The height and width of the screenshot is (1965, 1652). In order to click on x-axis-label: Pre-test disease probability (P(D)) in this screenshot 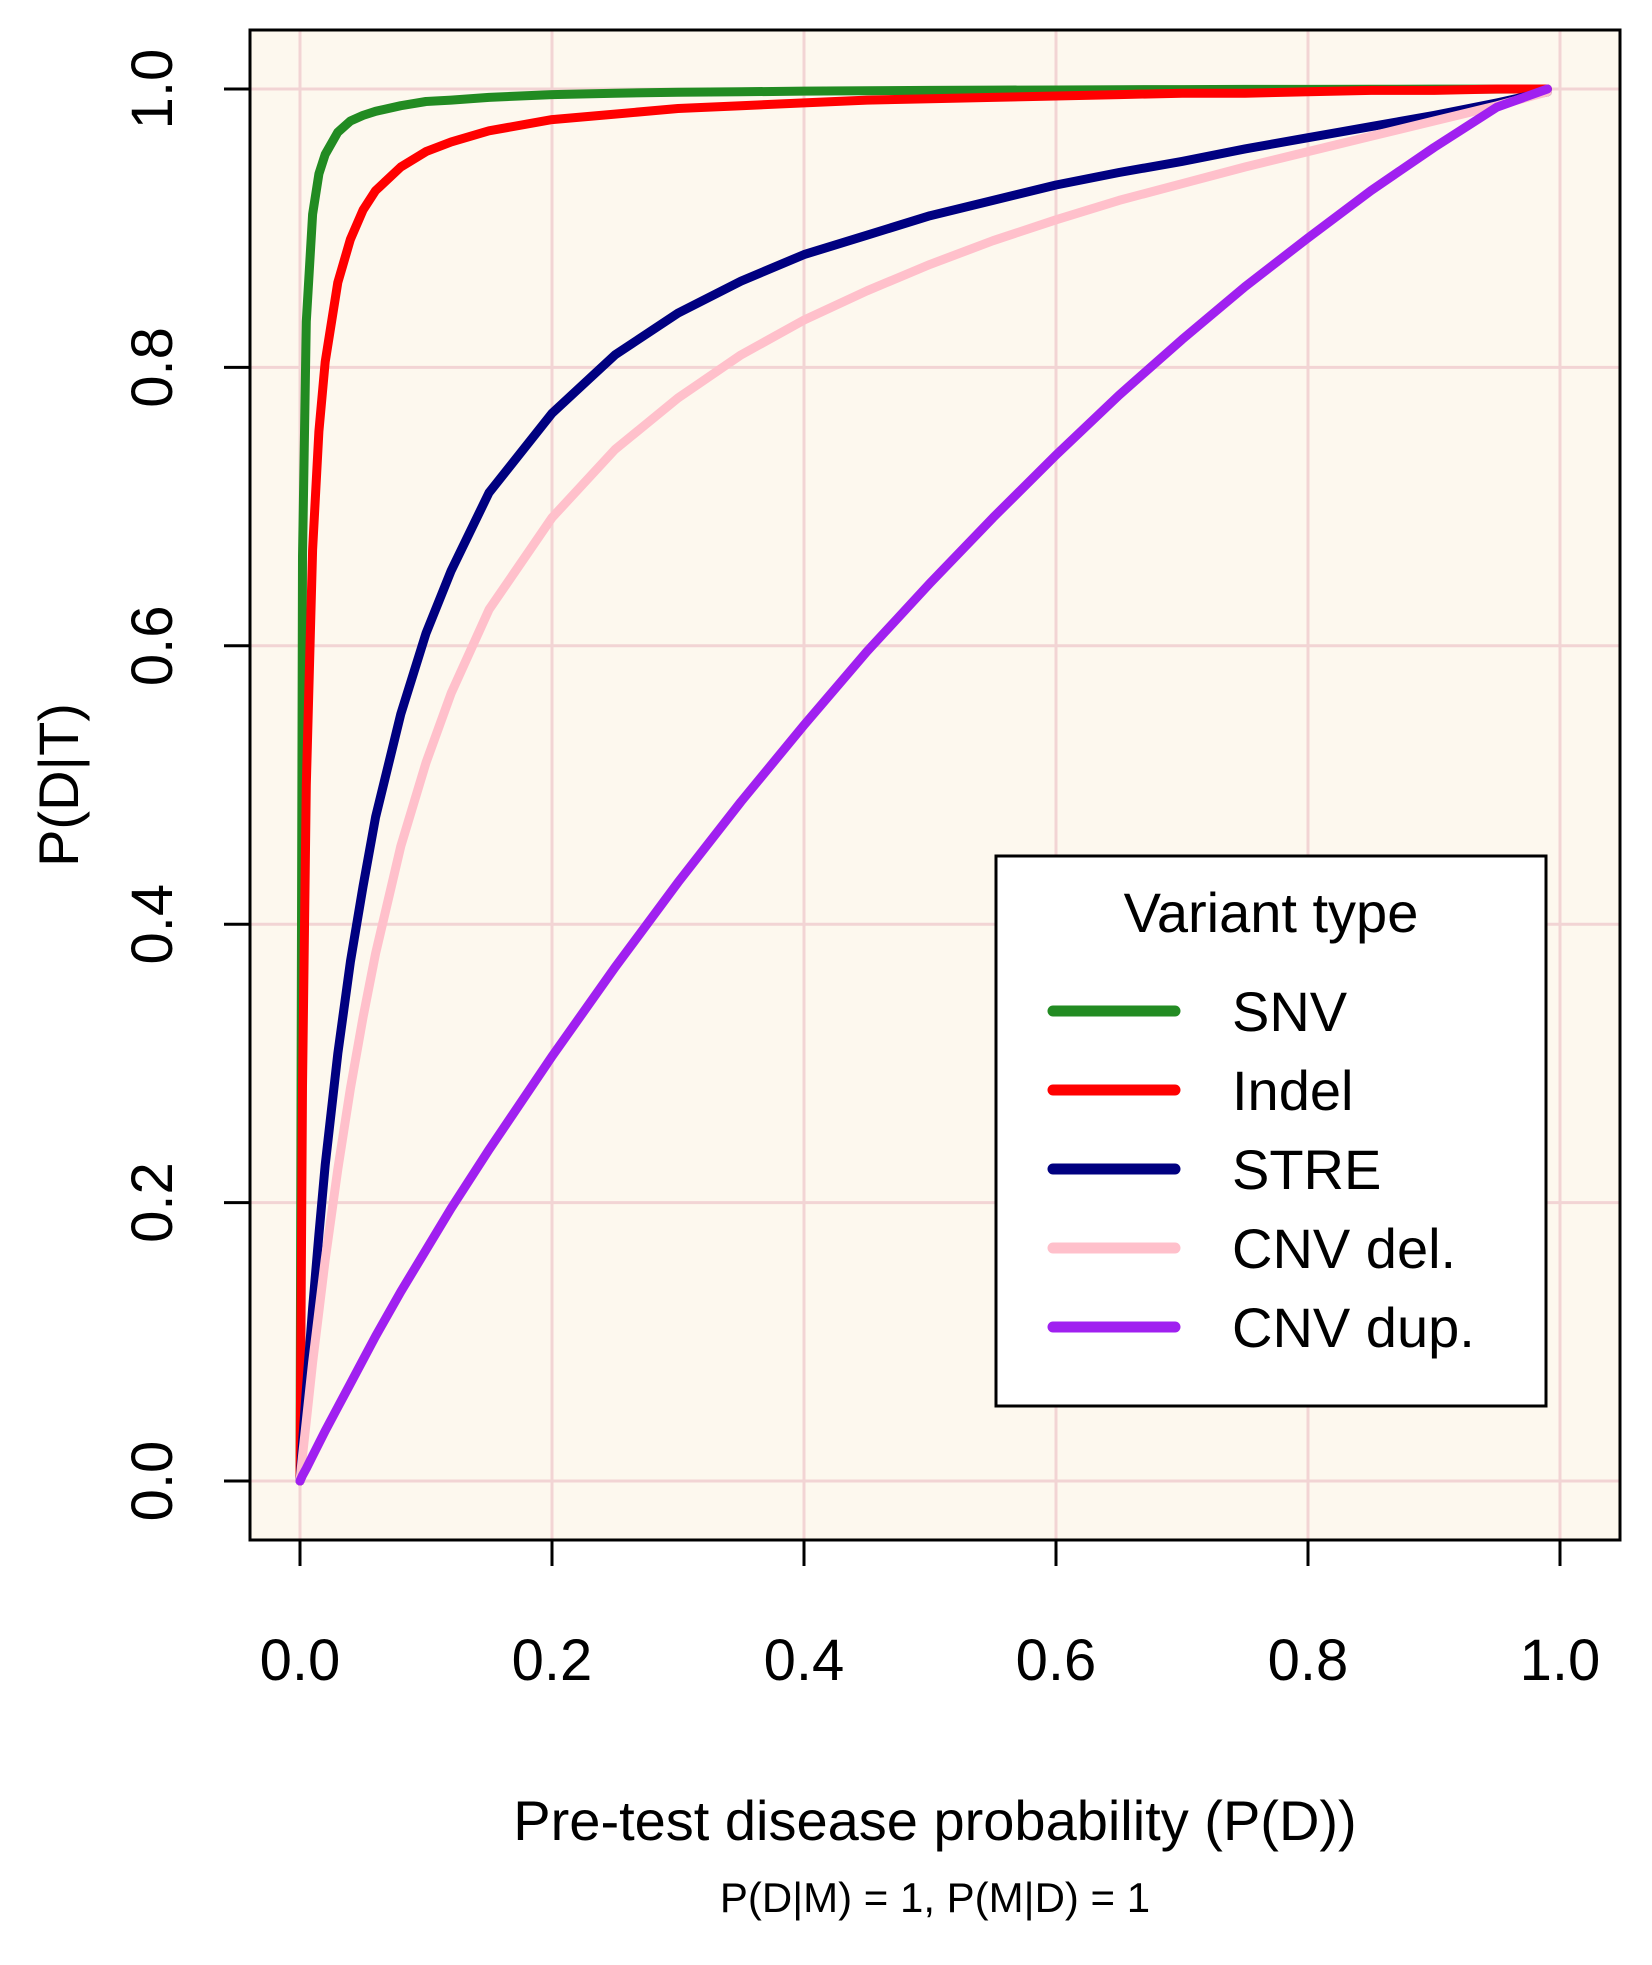, I will do `click(934, 1820)`.